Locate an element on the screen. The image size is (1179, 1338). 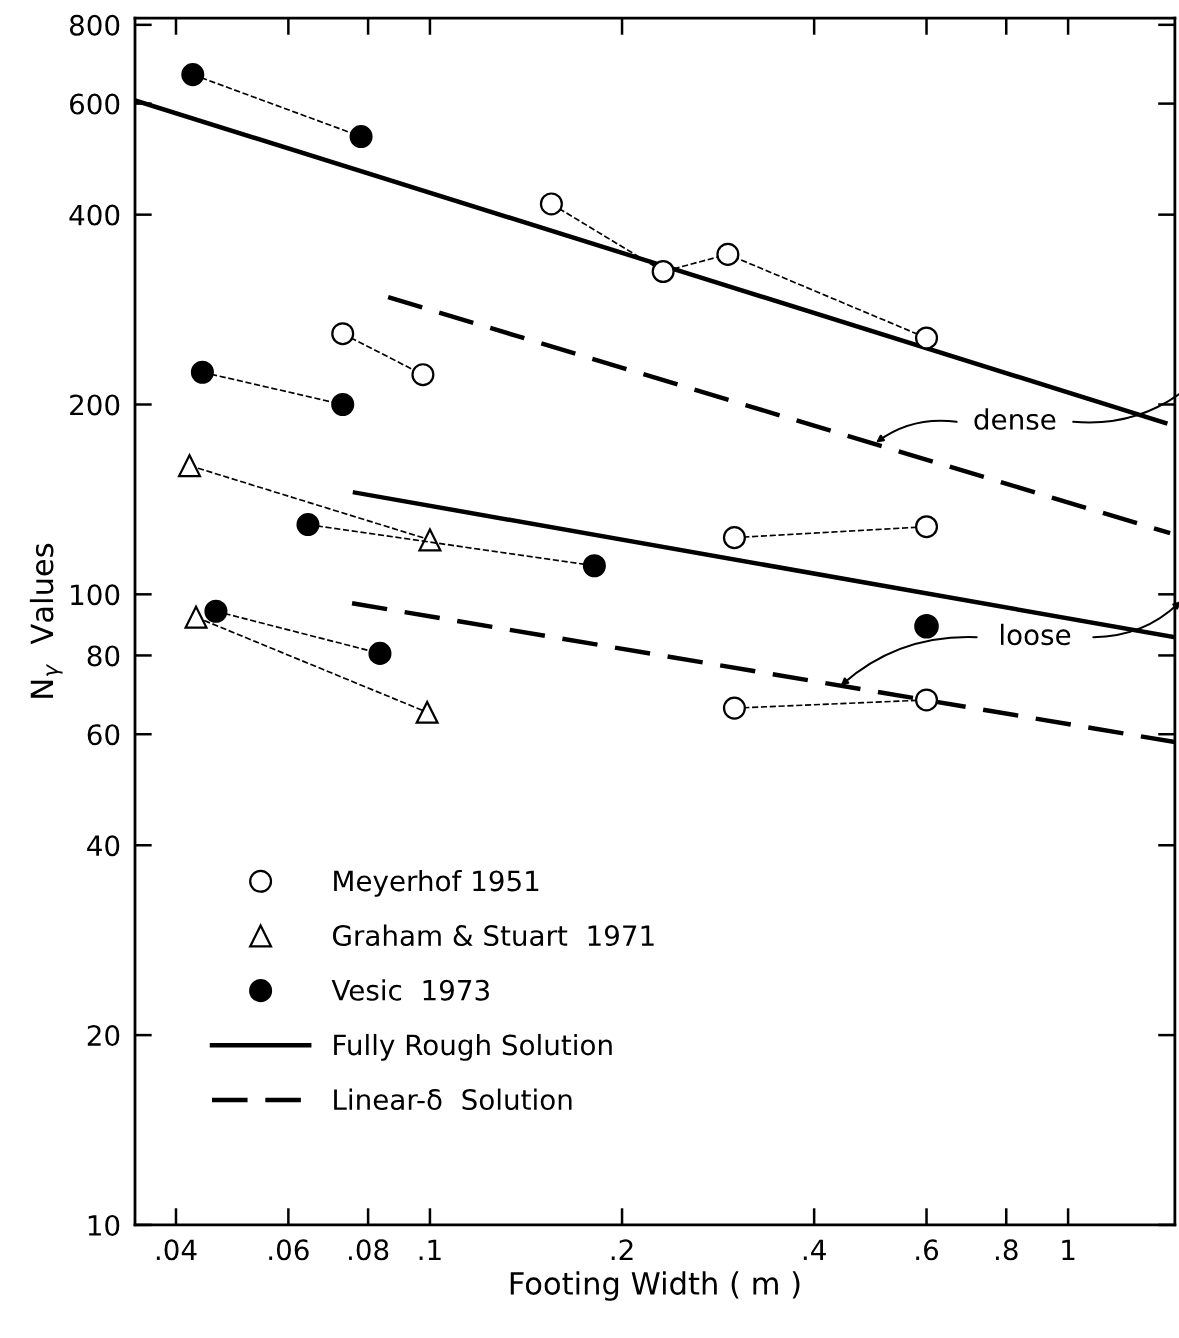
y-tick-label: 20 is located at coordinates (103, 1036).